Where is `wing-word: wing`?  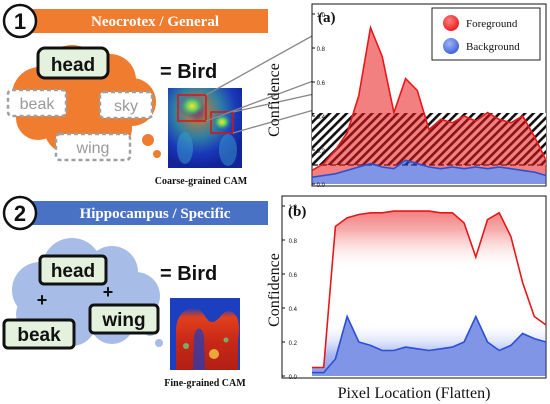
wing-word: wing is located at coordinates (93, 148).